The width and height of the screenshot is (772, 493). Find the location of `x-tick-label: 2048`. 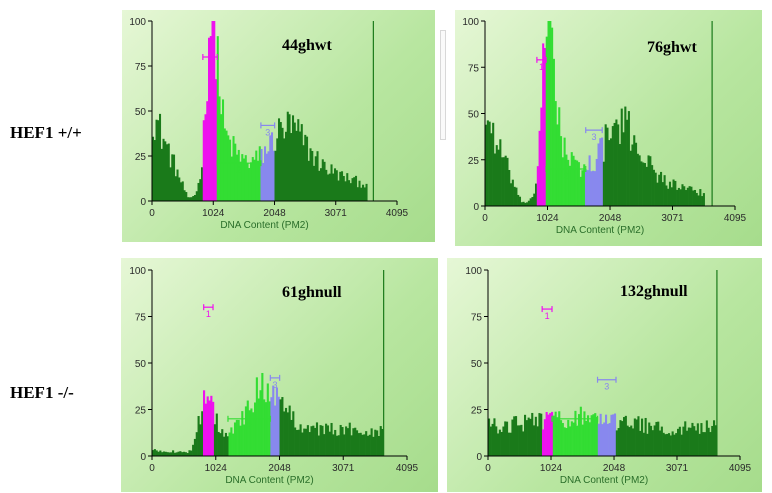

x-tick-label: 2048 is located at coordinates (274, 213).